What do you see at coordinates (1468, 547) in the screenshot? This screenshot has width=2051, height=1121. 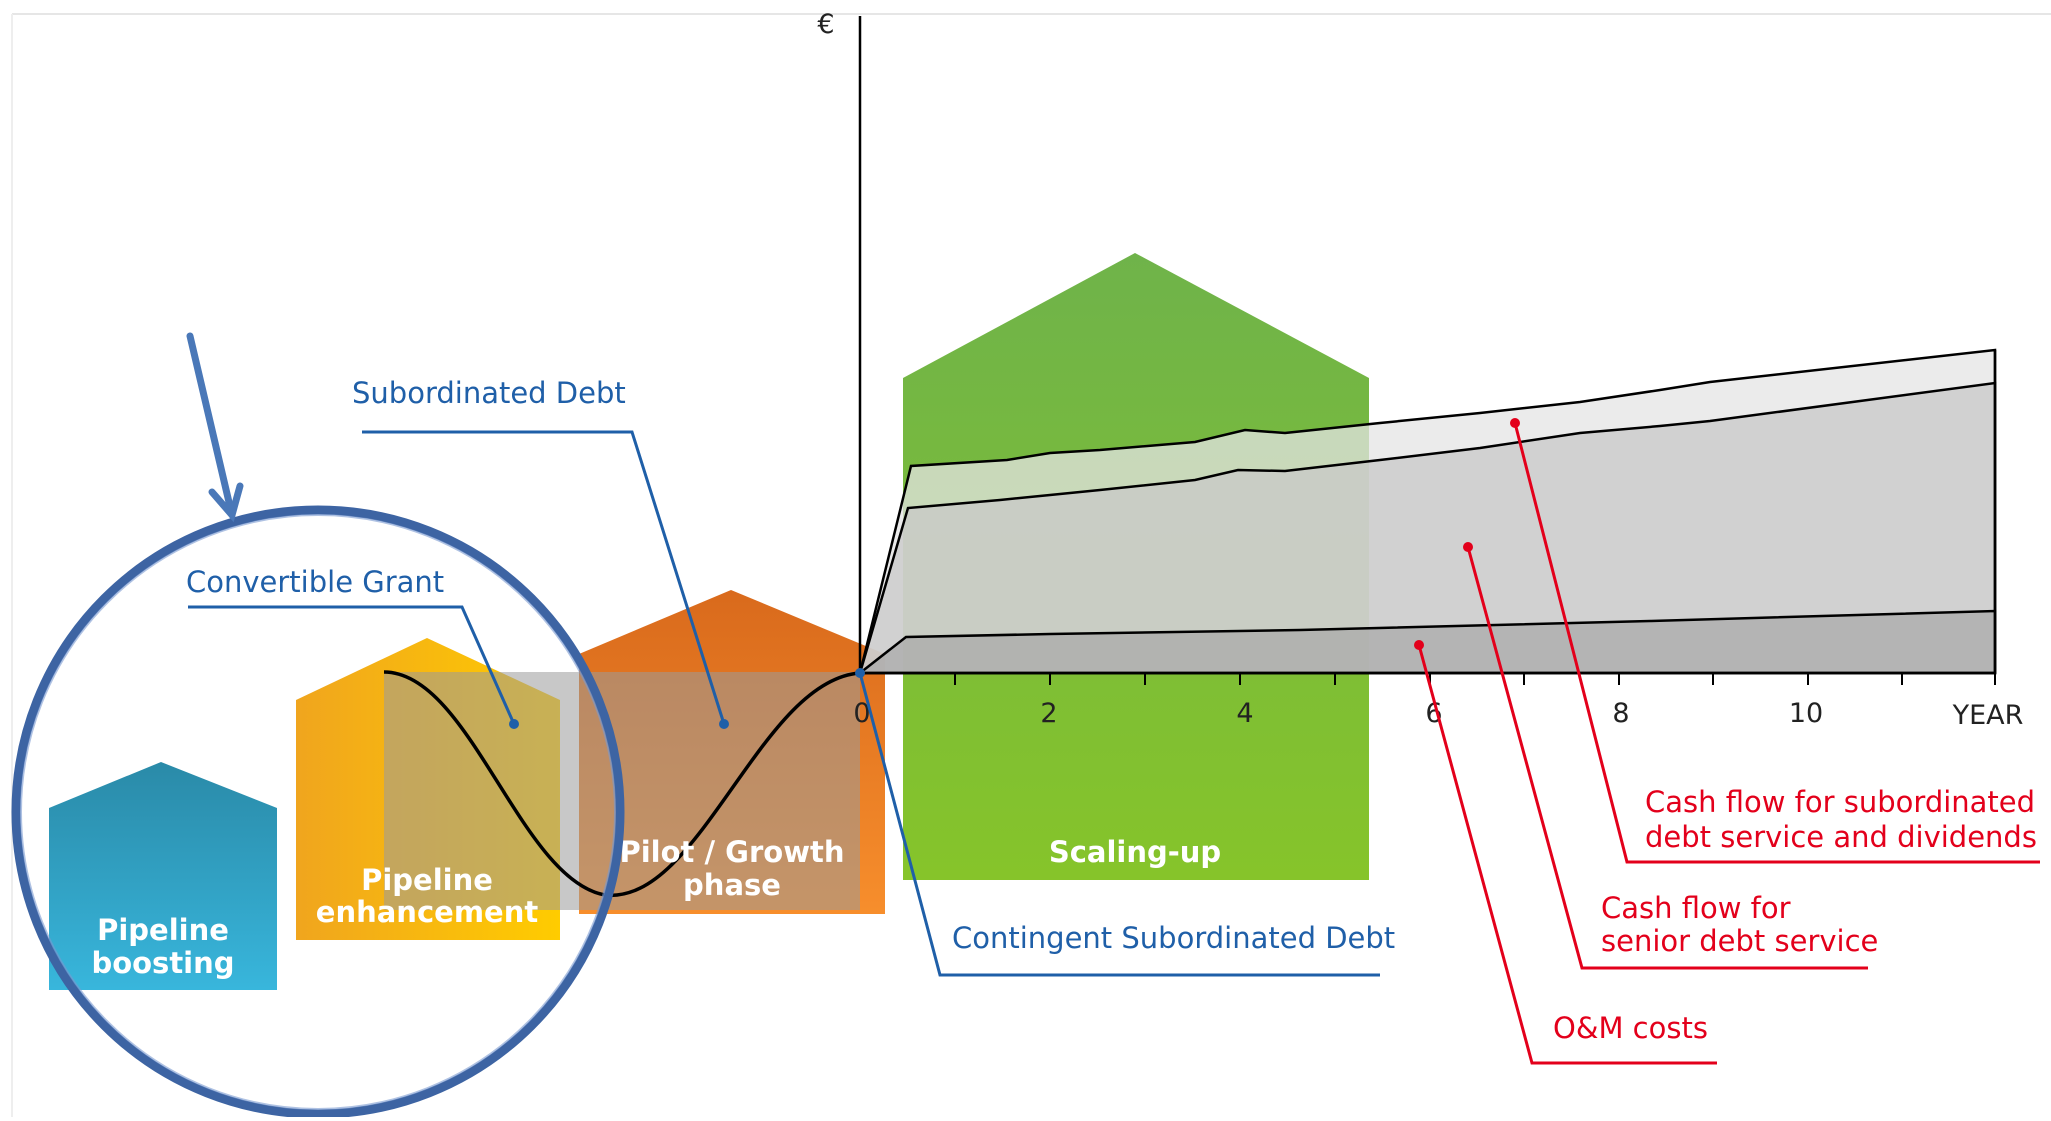 I see `callout-cash-flow-senior-dot` at bounding box center [1468, 547].